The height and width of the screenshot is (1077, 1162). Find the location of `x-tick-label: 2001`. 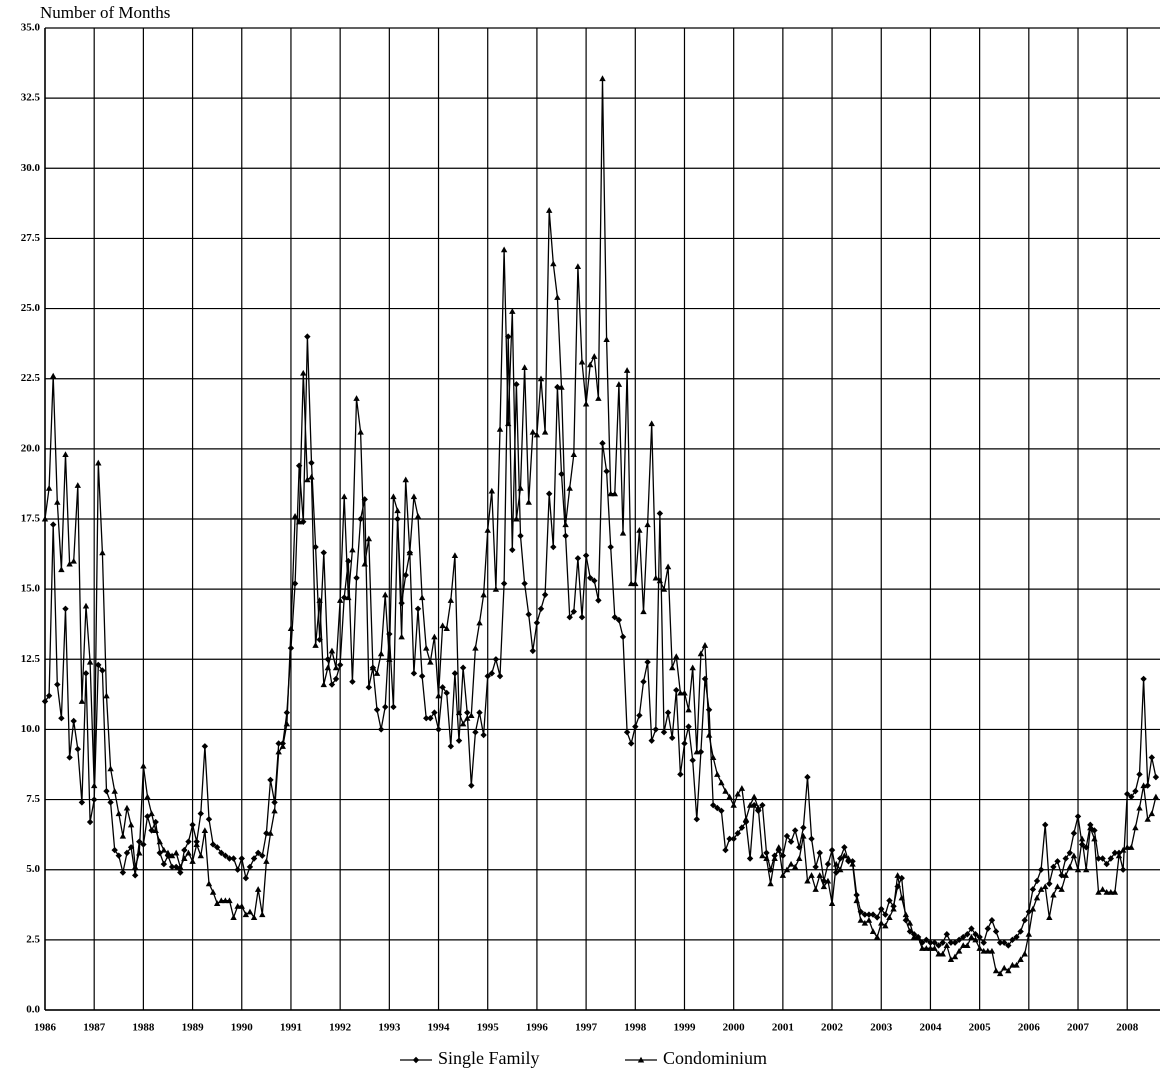

x-tick-label: 2001 is located at coordinates (783, 1028).